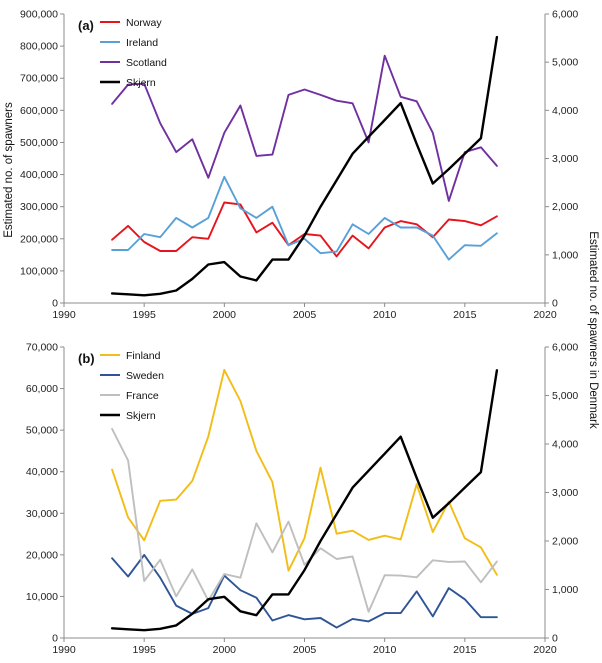 The height and width of the screenshot is (663, 602). What do you see at coordinates (146, 63) in the screenshot?
I see `panel-a-legend-scotland-label: Scotland` at bounding box center [146, 63].